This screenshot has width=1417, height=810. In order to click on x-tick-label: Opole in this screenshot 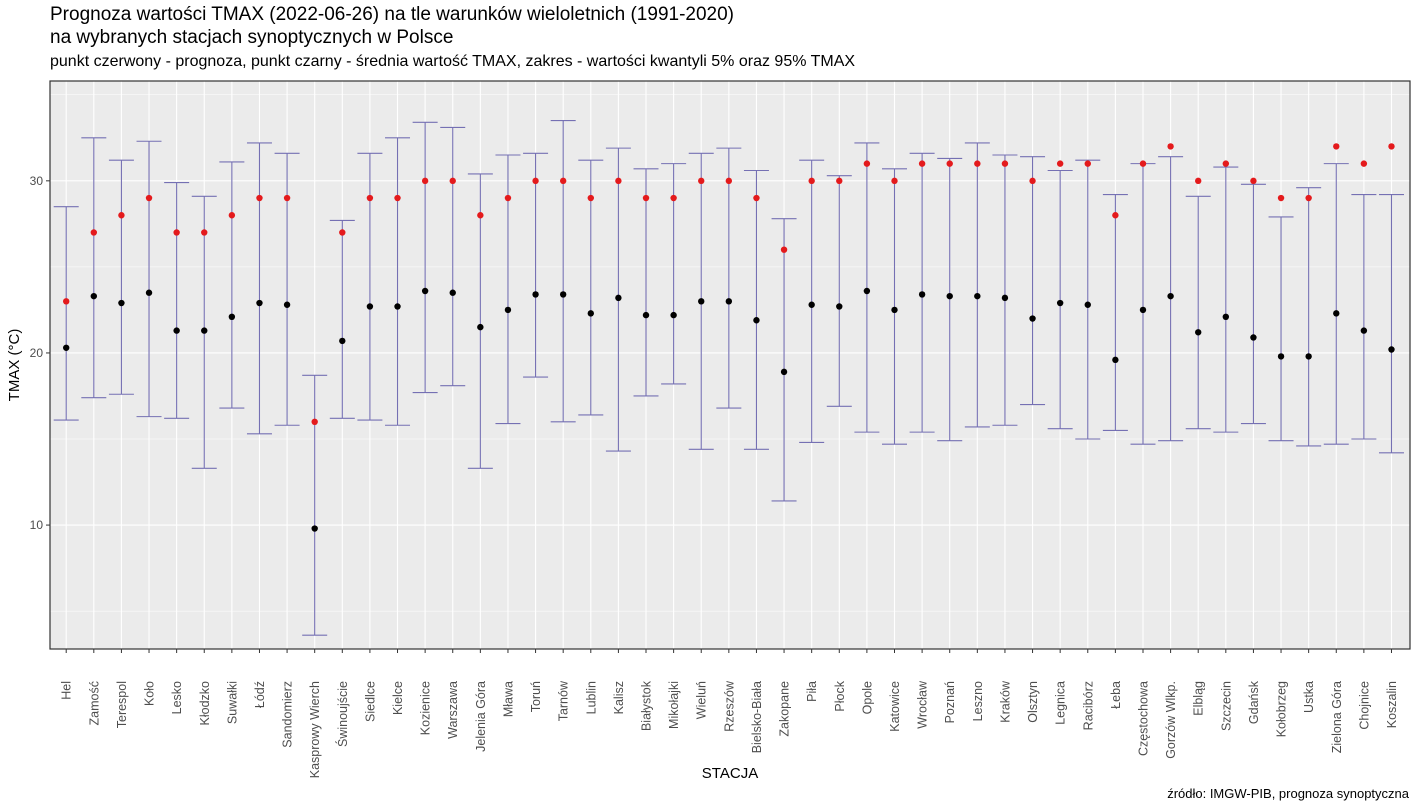, I will do `click(867, 697)`.